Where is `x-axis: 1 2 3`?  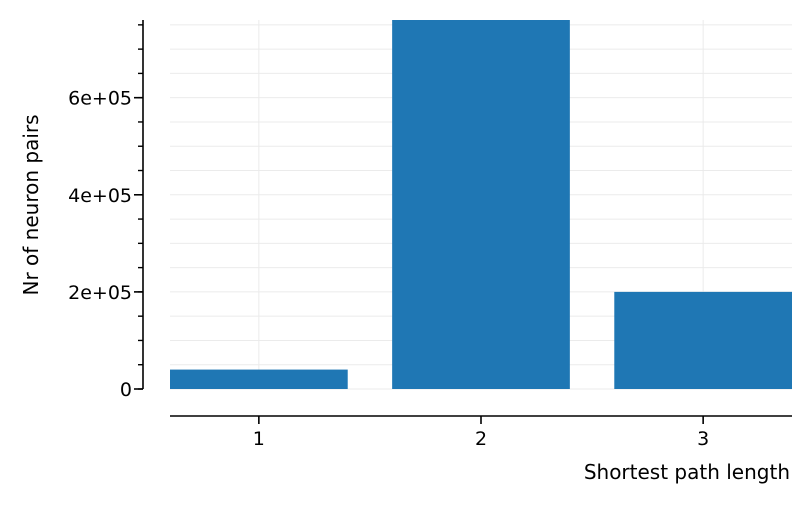 x-axis: 1 2 3 is located at coordinates (481, 432).